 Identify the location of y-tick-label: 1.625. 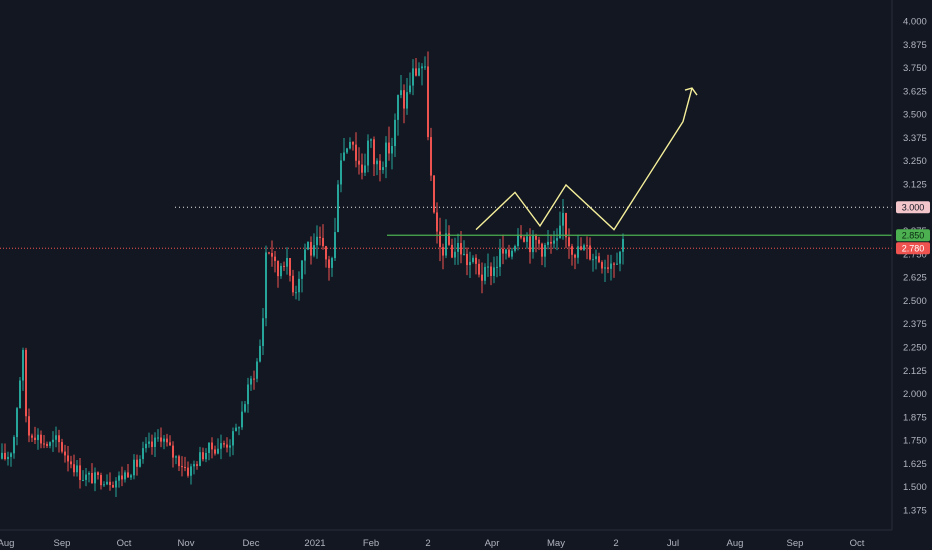
(915, 464).